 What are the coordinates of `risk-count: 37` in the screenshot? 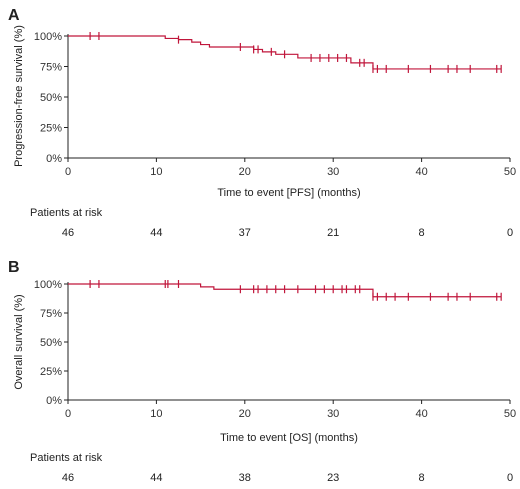 It's located at (245, 233).